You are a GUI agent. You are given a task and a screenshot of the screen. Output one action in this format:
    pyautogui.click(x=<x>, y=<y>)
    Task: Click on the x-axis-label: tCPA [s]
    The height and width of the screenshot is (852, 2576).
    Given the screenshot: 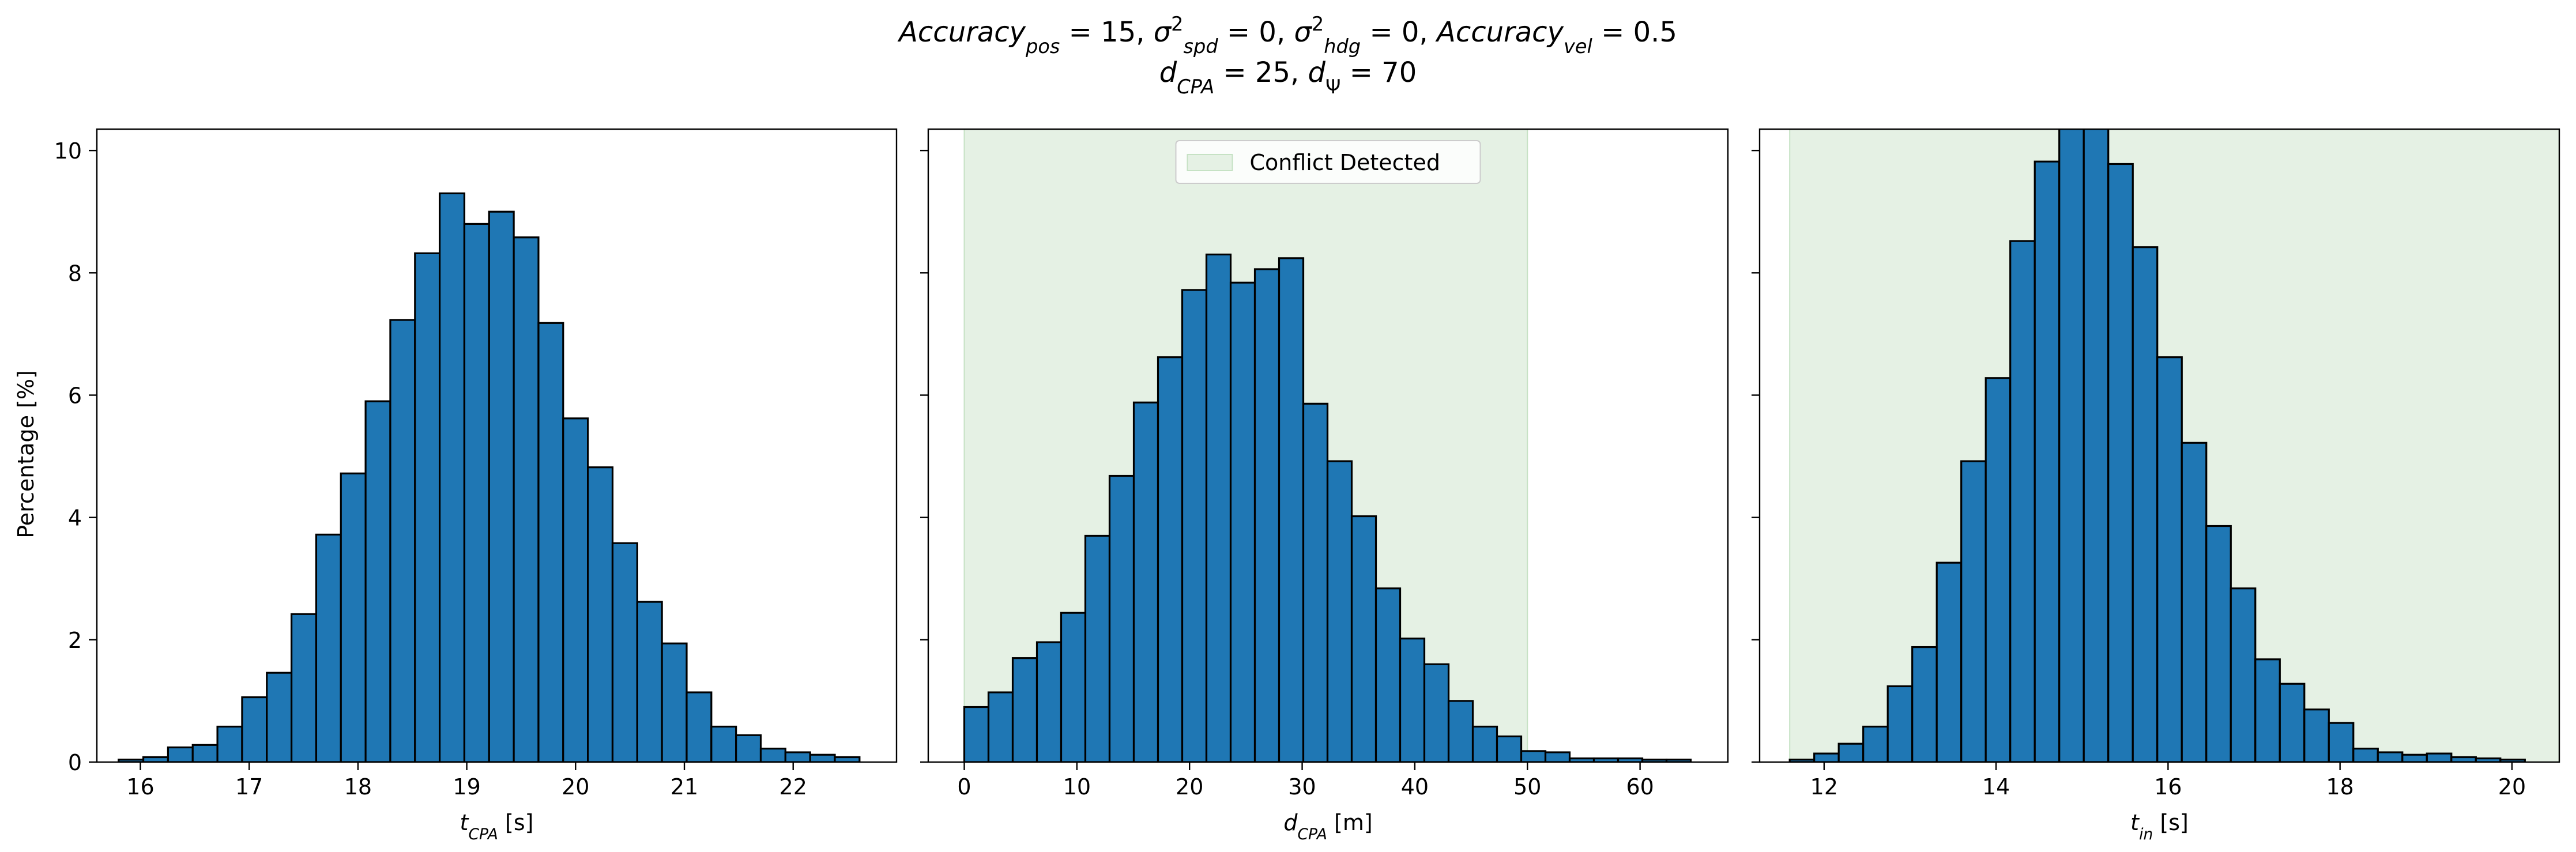 What is the action you would take?
    pyautogui.click(x=497, y=826)
    